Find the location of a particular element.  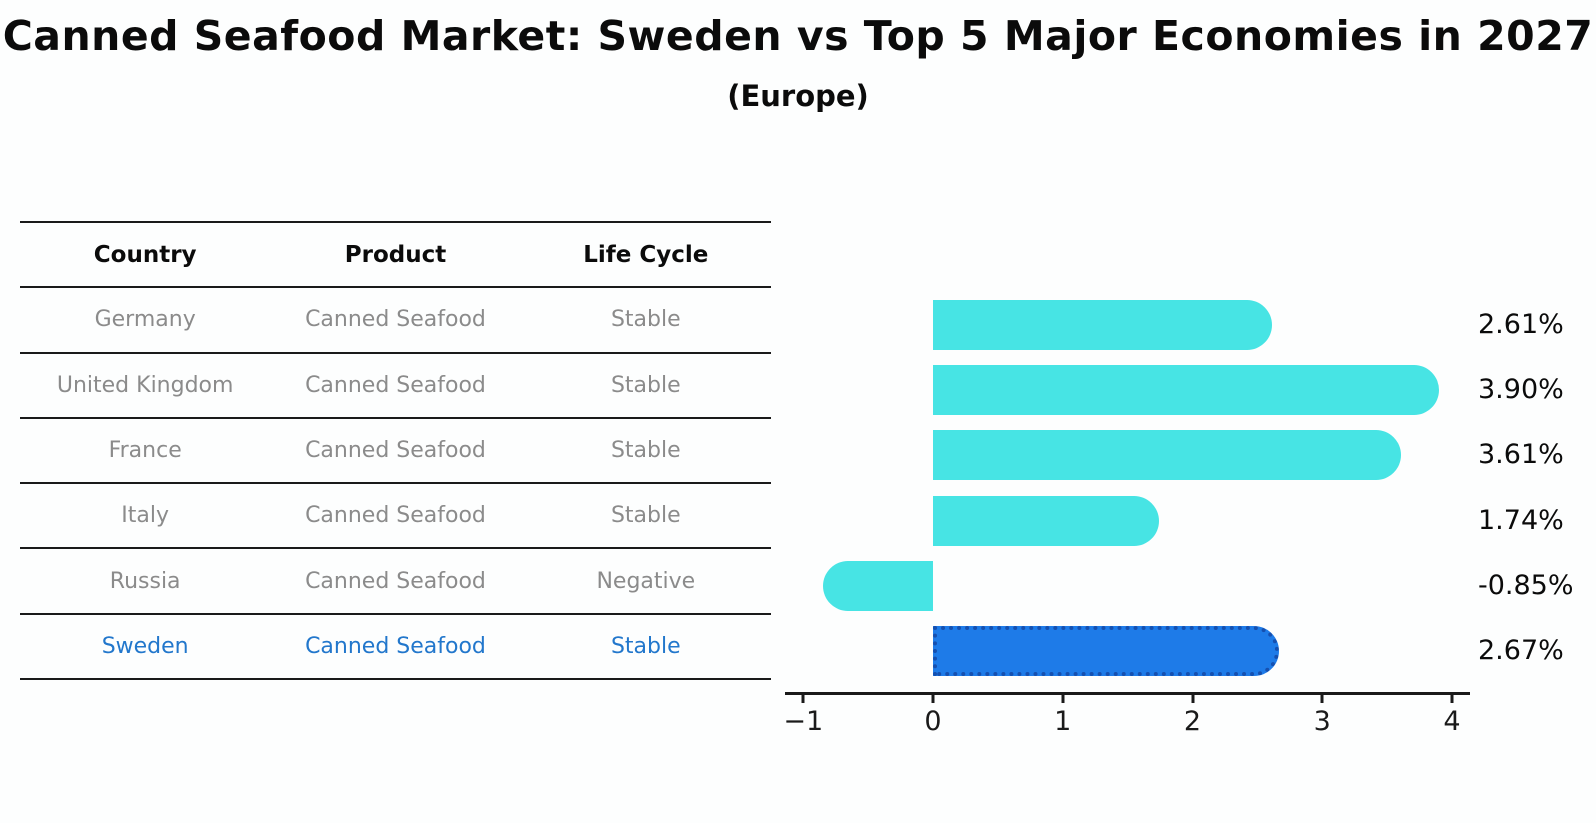

table-header-cell: Life Cycle is located at coordinates (646, 254).